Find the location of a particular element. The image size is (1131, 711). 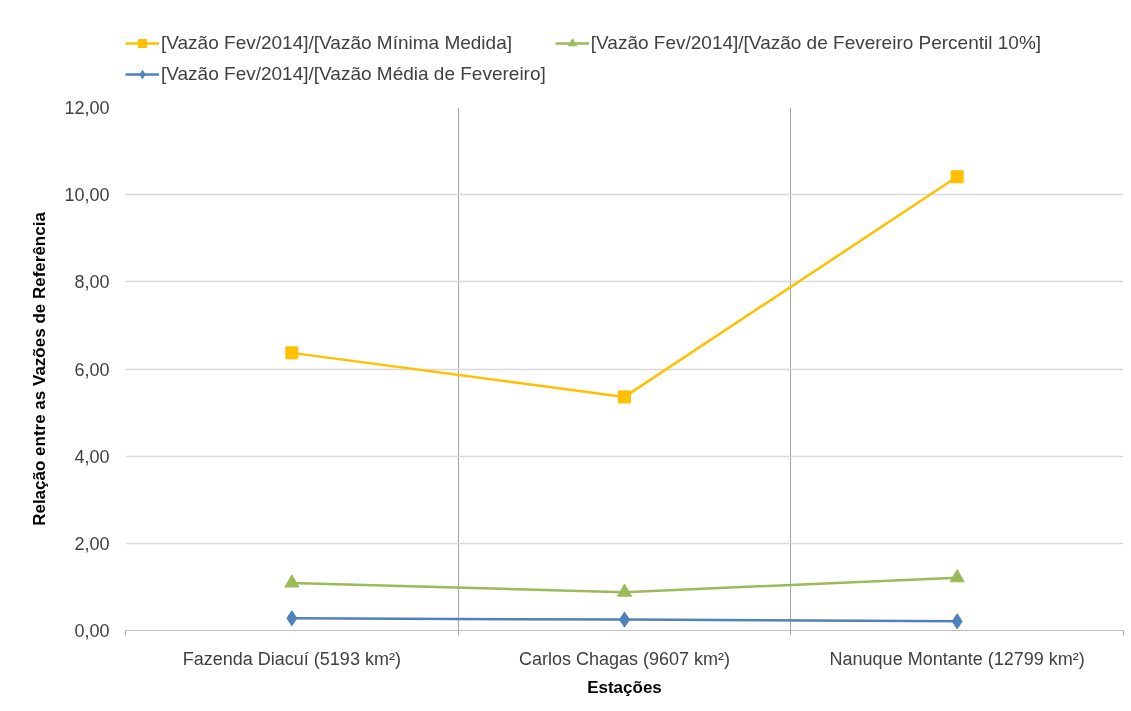

x-tick-label: Carlos Chagas (9607 km²) is located at coordinates (624, 658).